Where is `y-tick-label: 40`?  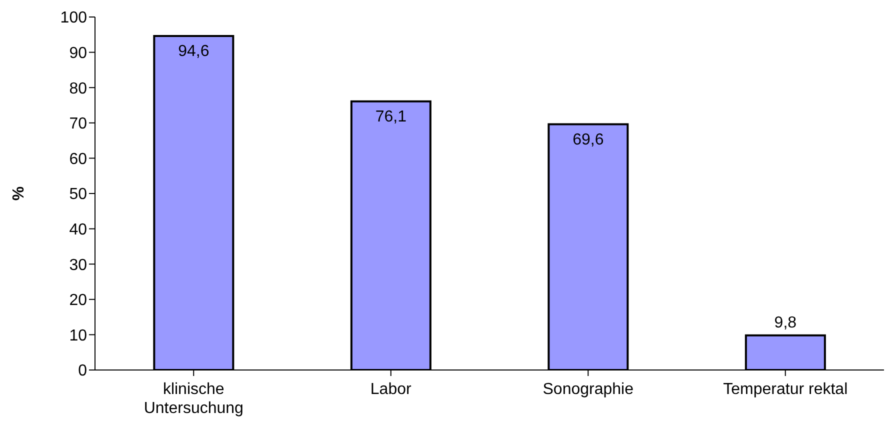
y-tick-label: 40 is located at coordinates (78, 229).